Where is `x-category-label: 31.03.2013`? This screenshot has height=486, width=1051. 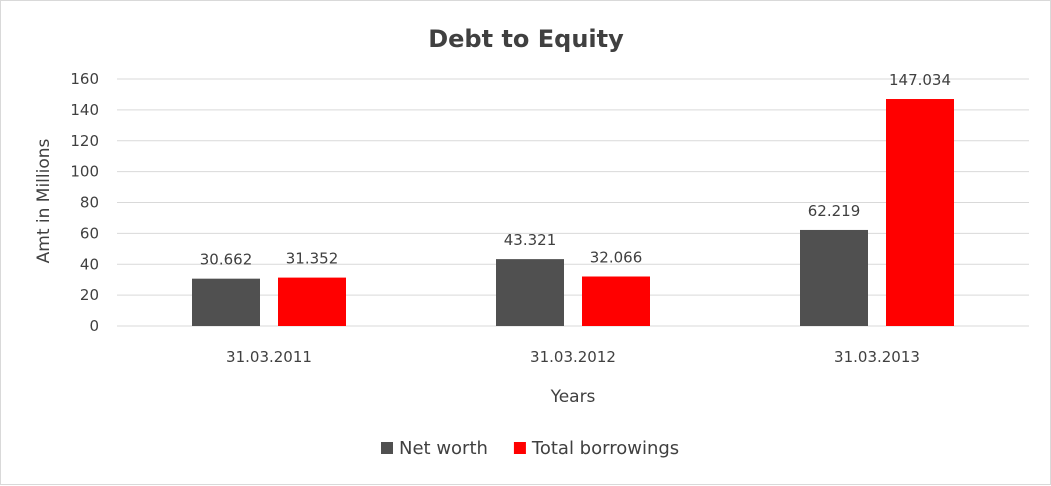 x-category-label: 31.03.2013 is located at coordinates (877, 357).